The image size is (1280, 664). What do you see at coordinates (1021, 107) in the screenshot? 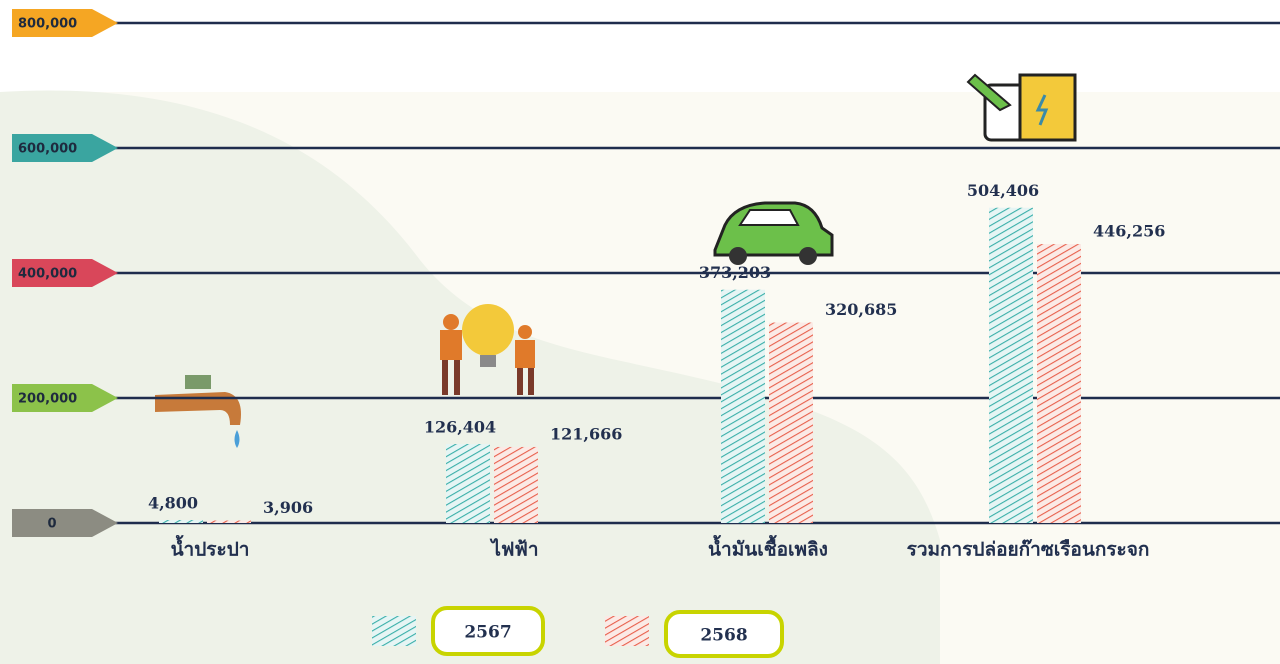
I see `battery-icon` at bounding box center [1021, 107].